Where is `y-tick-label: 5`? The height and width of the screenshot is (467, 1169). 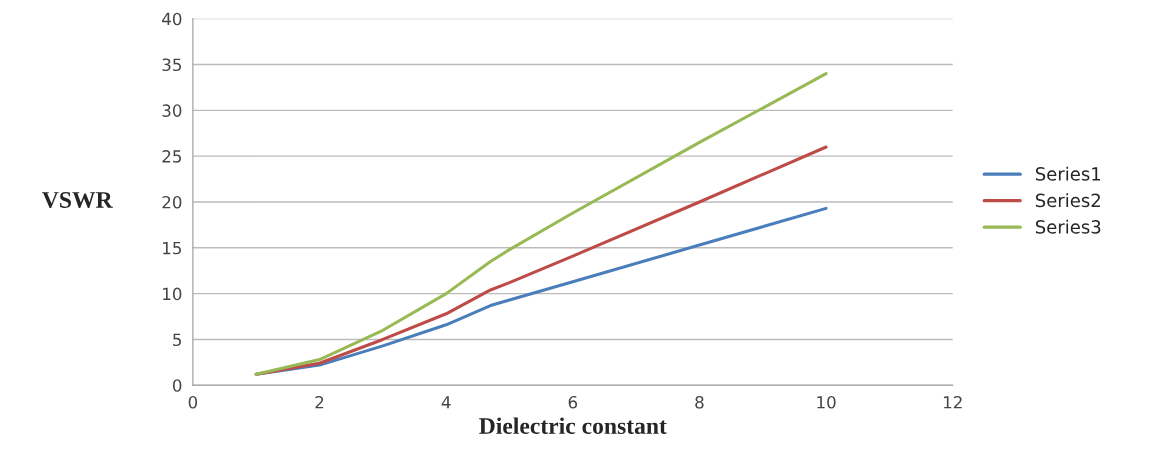 y-tick-label: 5 is located at coordinates (177, 340).